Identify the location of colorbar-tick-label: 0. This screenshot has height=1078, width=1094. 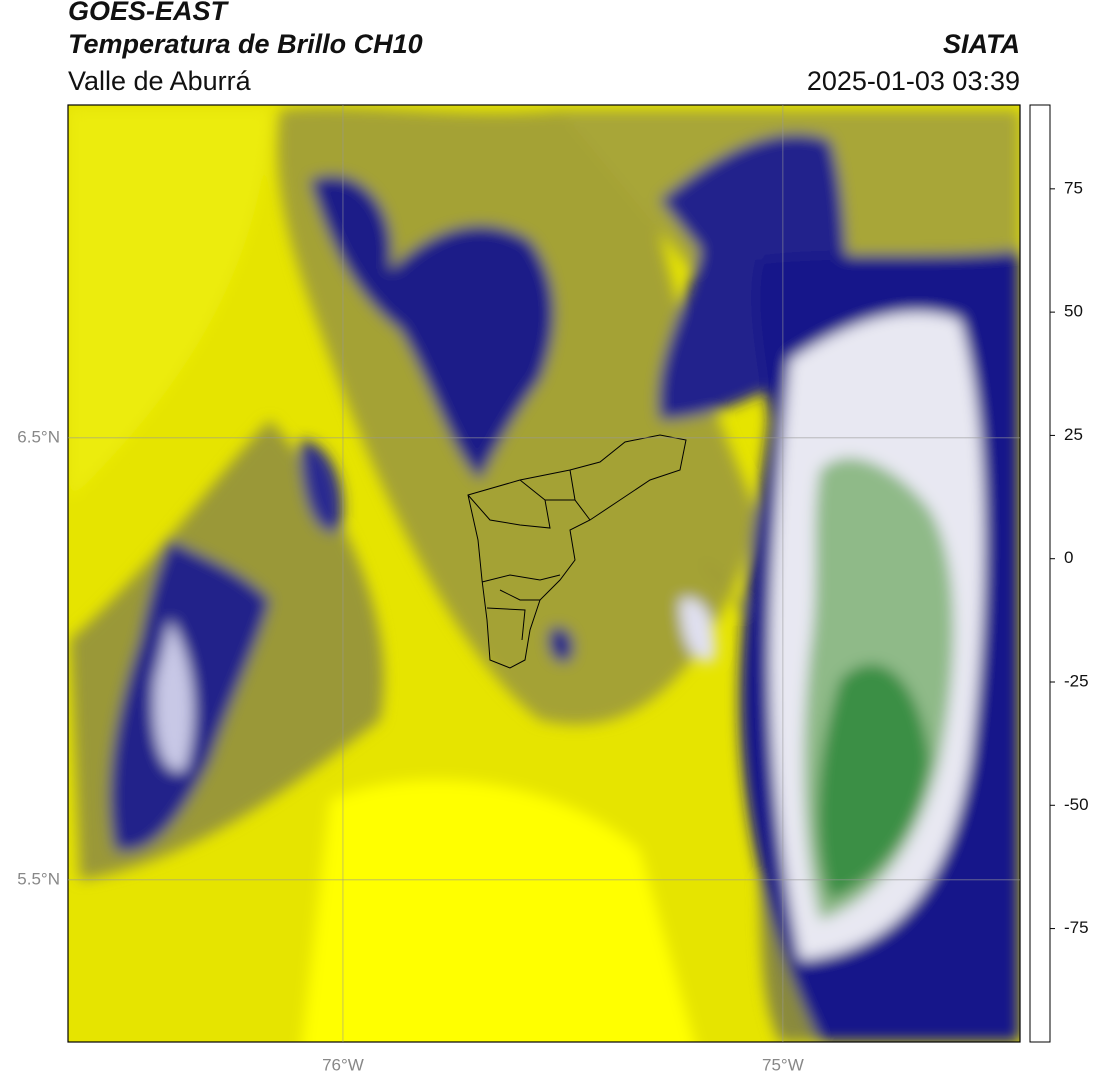
(1068, 557).